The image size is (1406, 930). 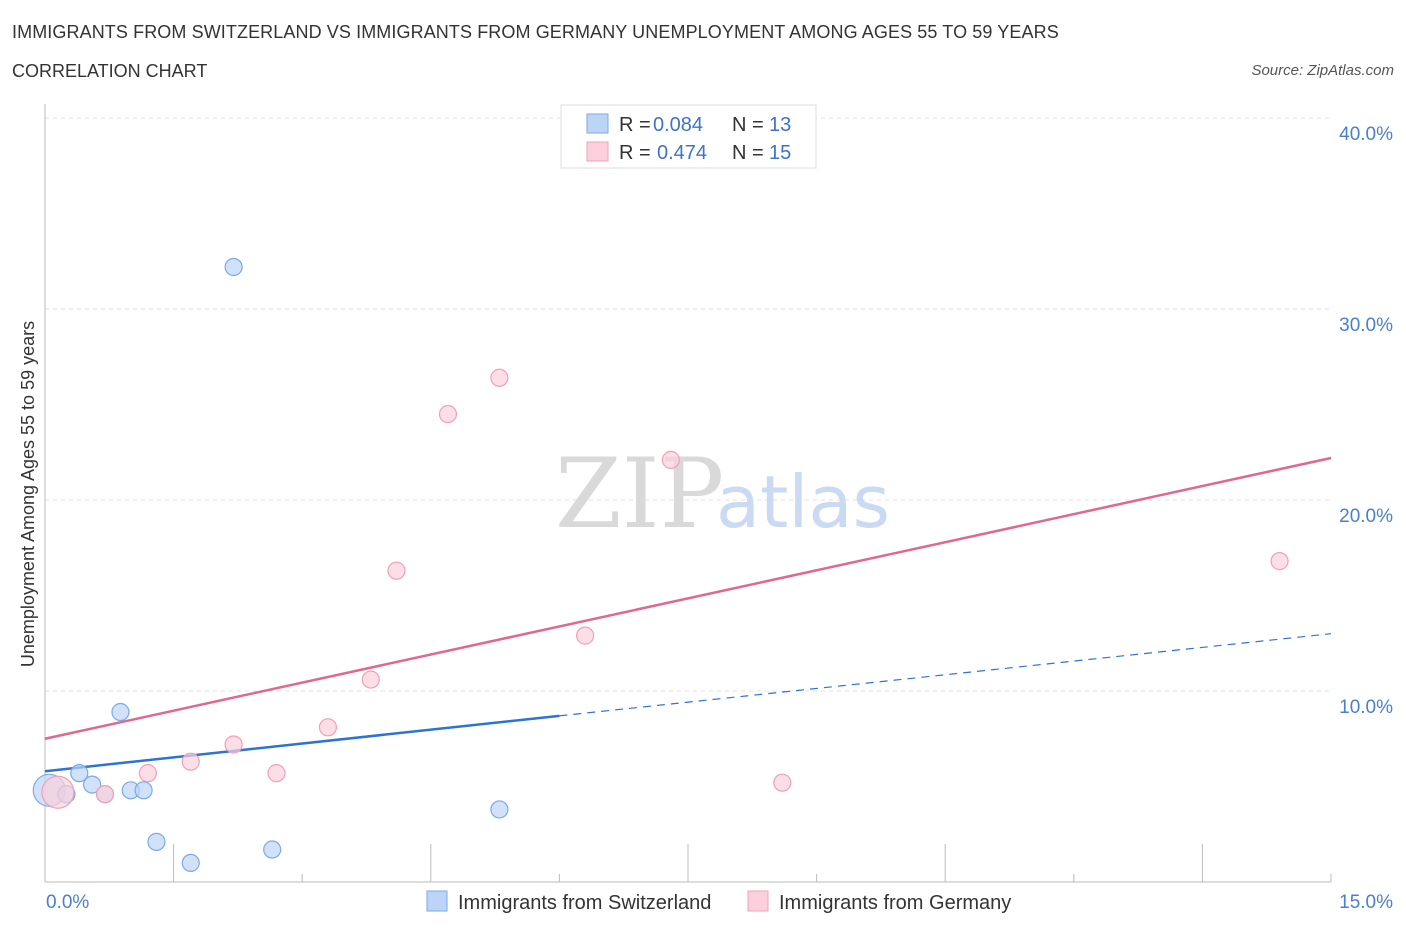 What do you see at coordinates (678, 125) in the screenshot?
I see `legend-r-value-switzerland: 0.084` at bounding box center [678, 125].